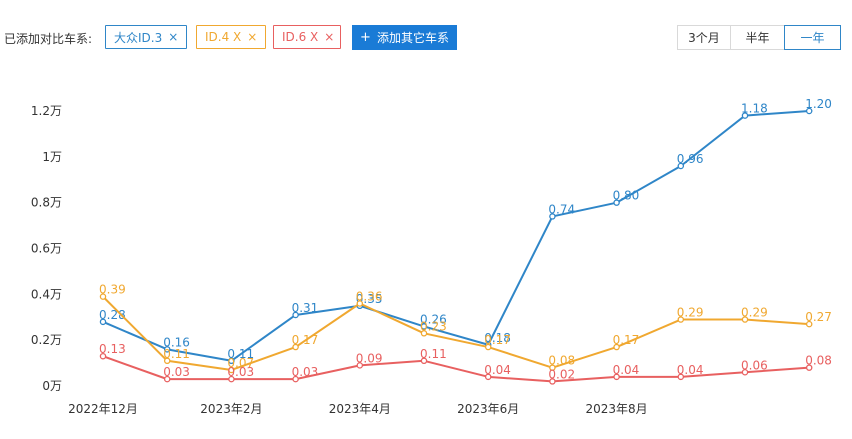  I want to click on series-chip-label: ID.6 X, so click(300, 37).